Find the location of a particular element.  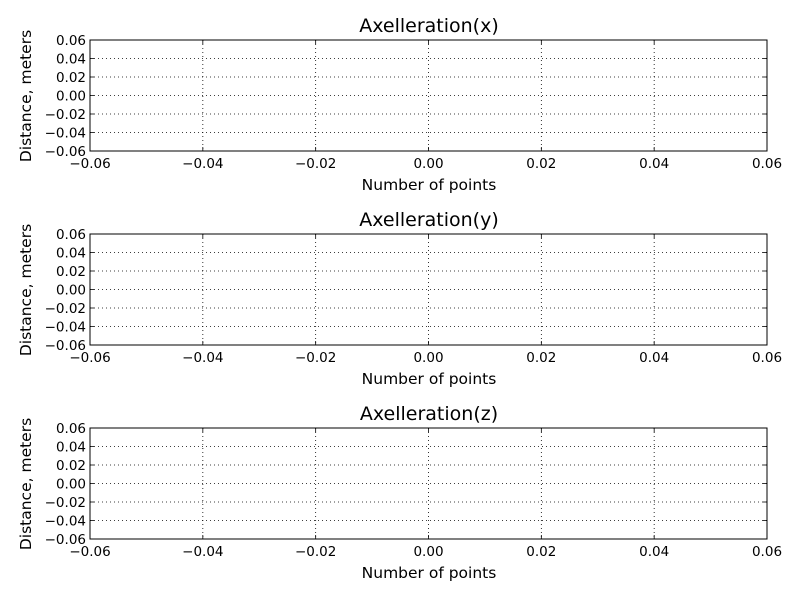

subplot-title: Axelleration(x) is located at coordinates (429, 26).